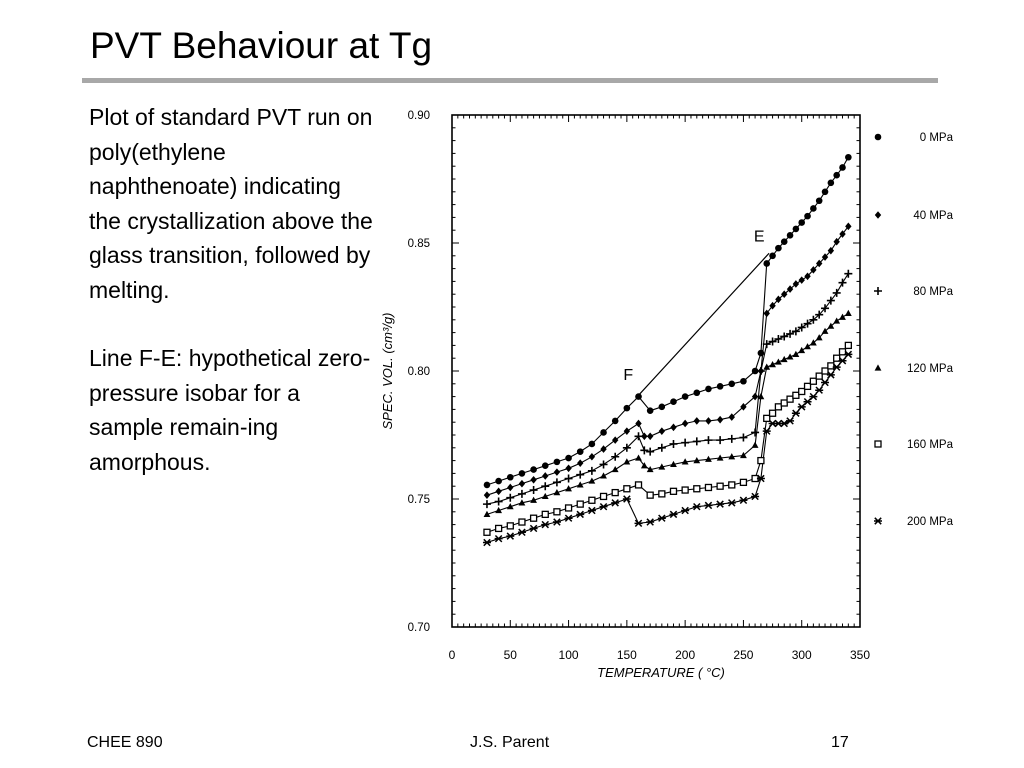 The width and height of the screenshot is (1024, 768). I want to click on x-tick-label: 50, so click(511, 655).